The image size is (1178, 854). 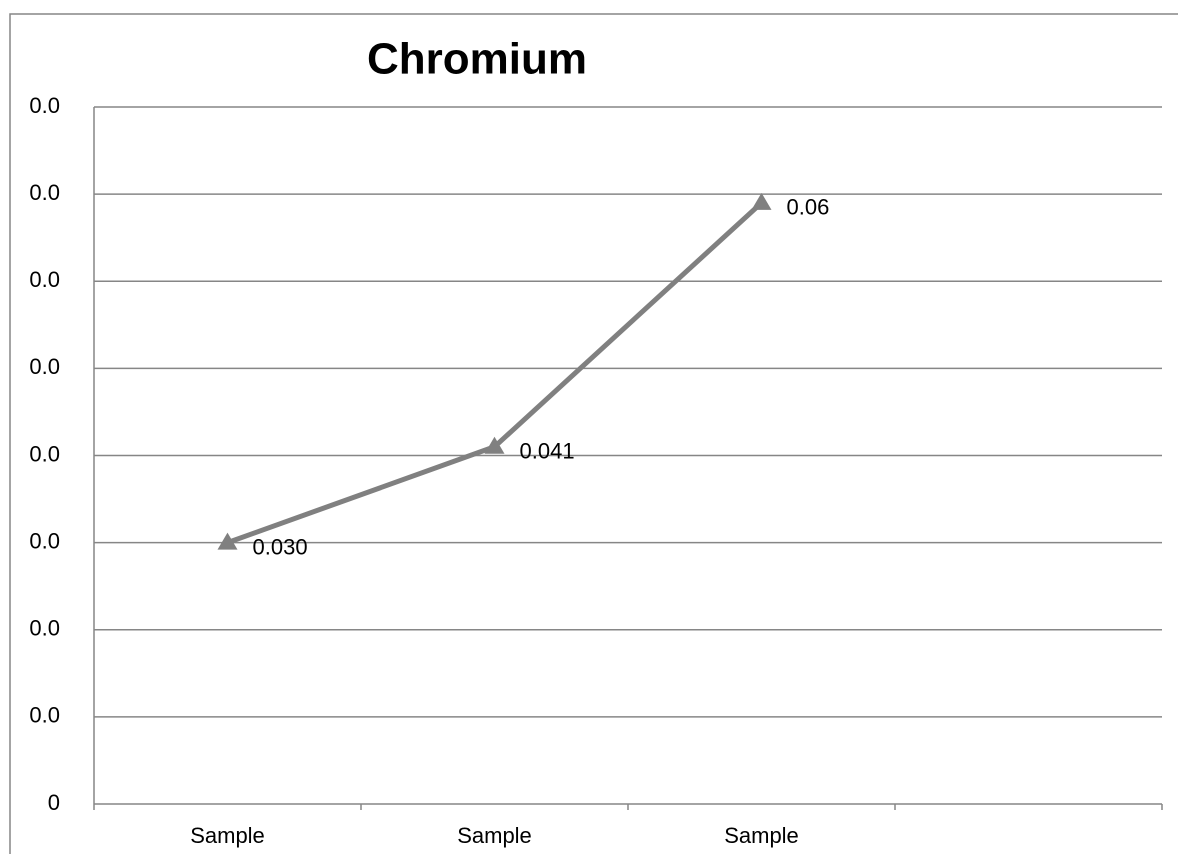 What do you see at coordinates (477, 59) in the screenshot?
I see `chart-title: Chromium` at bounding box center [477, 59].